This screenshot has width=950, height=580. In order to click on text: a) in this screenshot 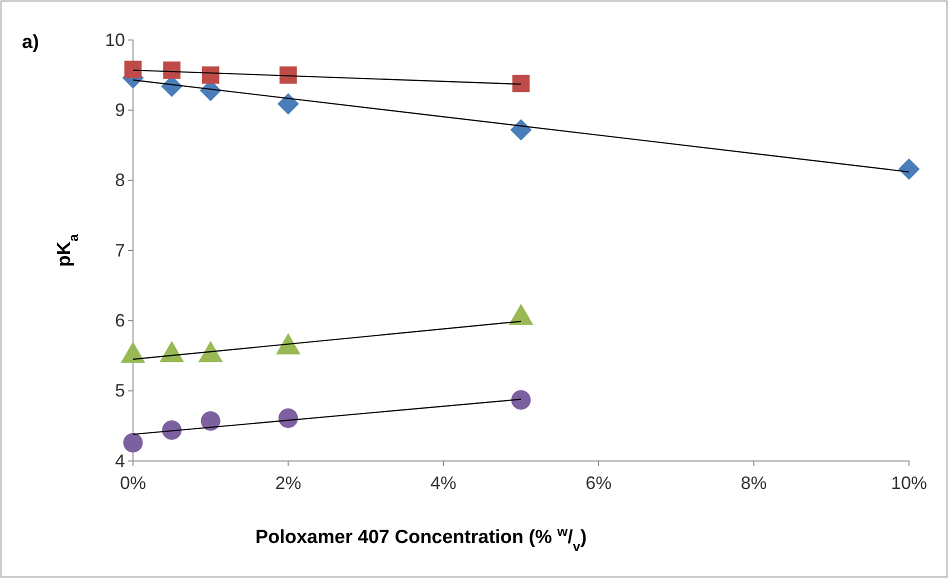, I will do `click(30, 42)`.